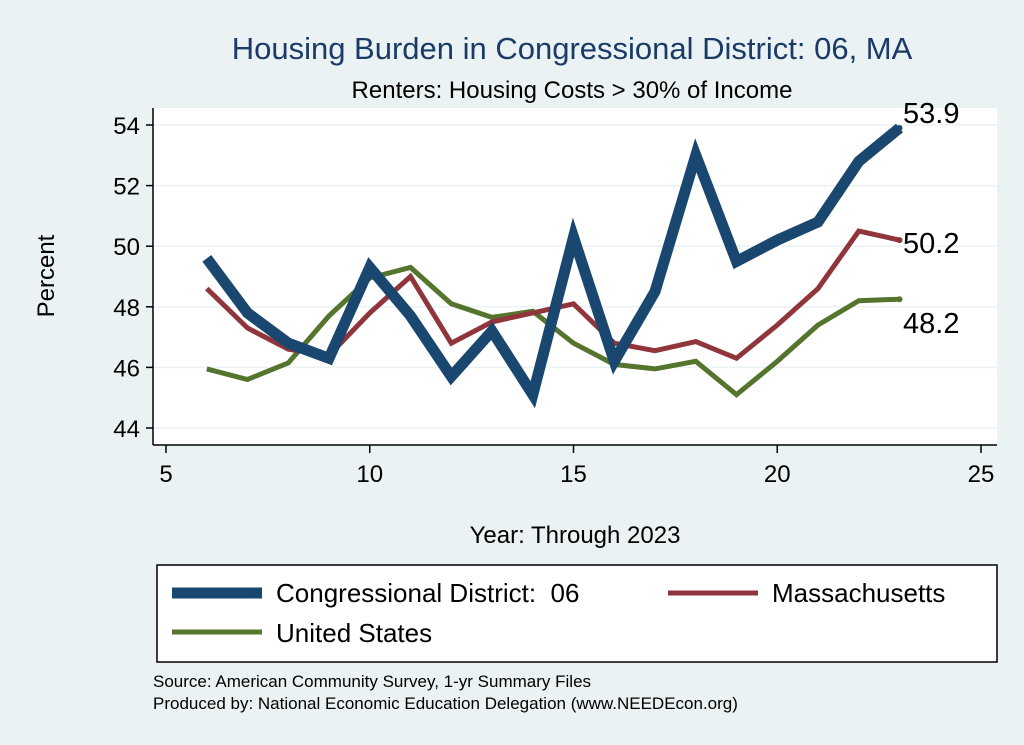 This screenshot has width=1024, height=745. I want to click on end-label-massachusetts: 50.2, so click(931, 244).